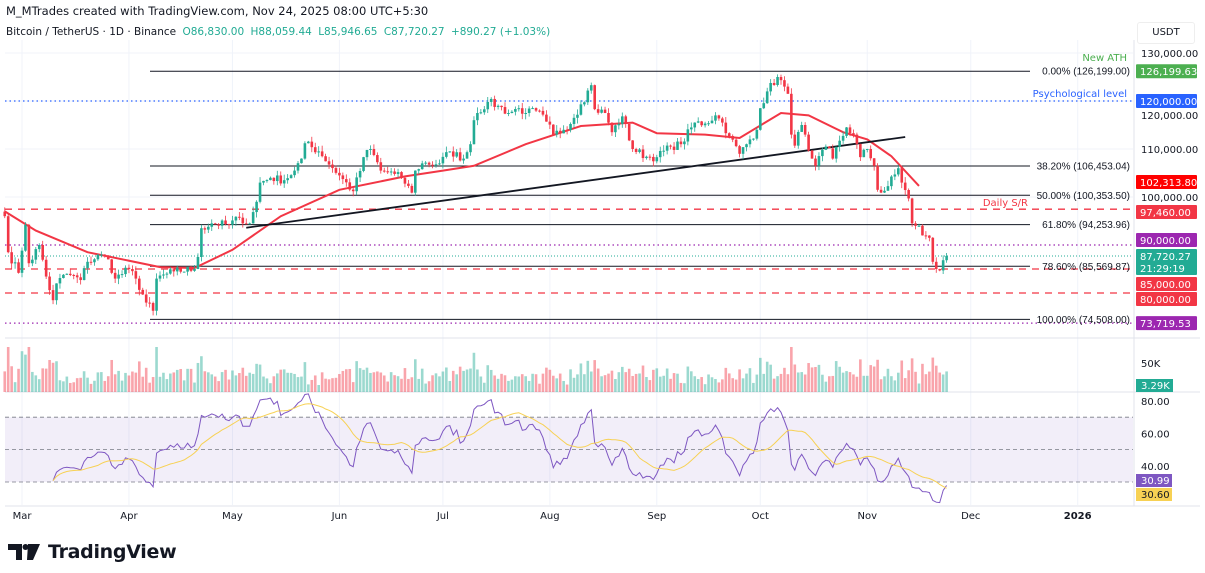 This screenshot has height=573, width=1205. Describe the element at coordinates (92, 552) in the screenshot. I see `tradingview-logo: TradingView` at that location.